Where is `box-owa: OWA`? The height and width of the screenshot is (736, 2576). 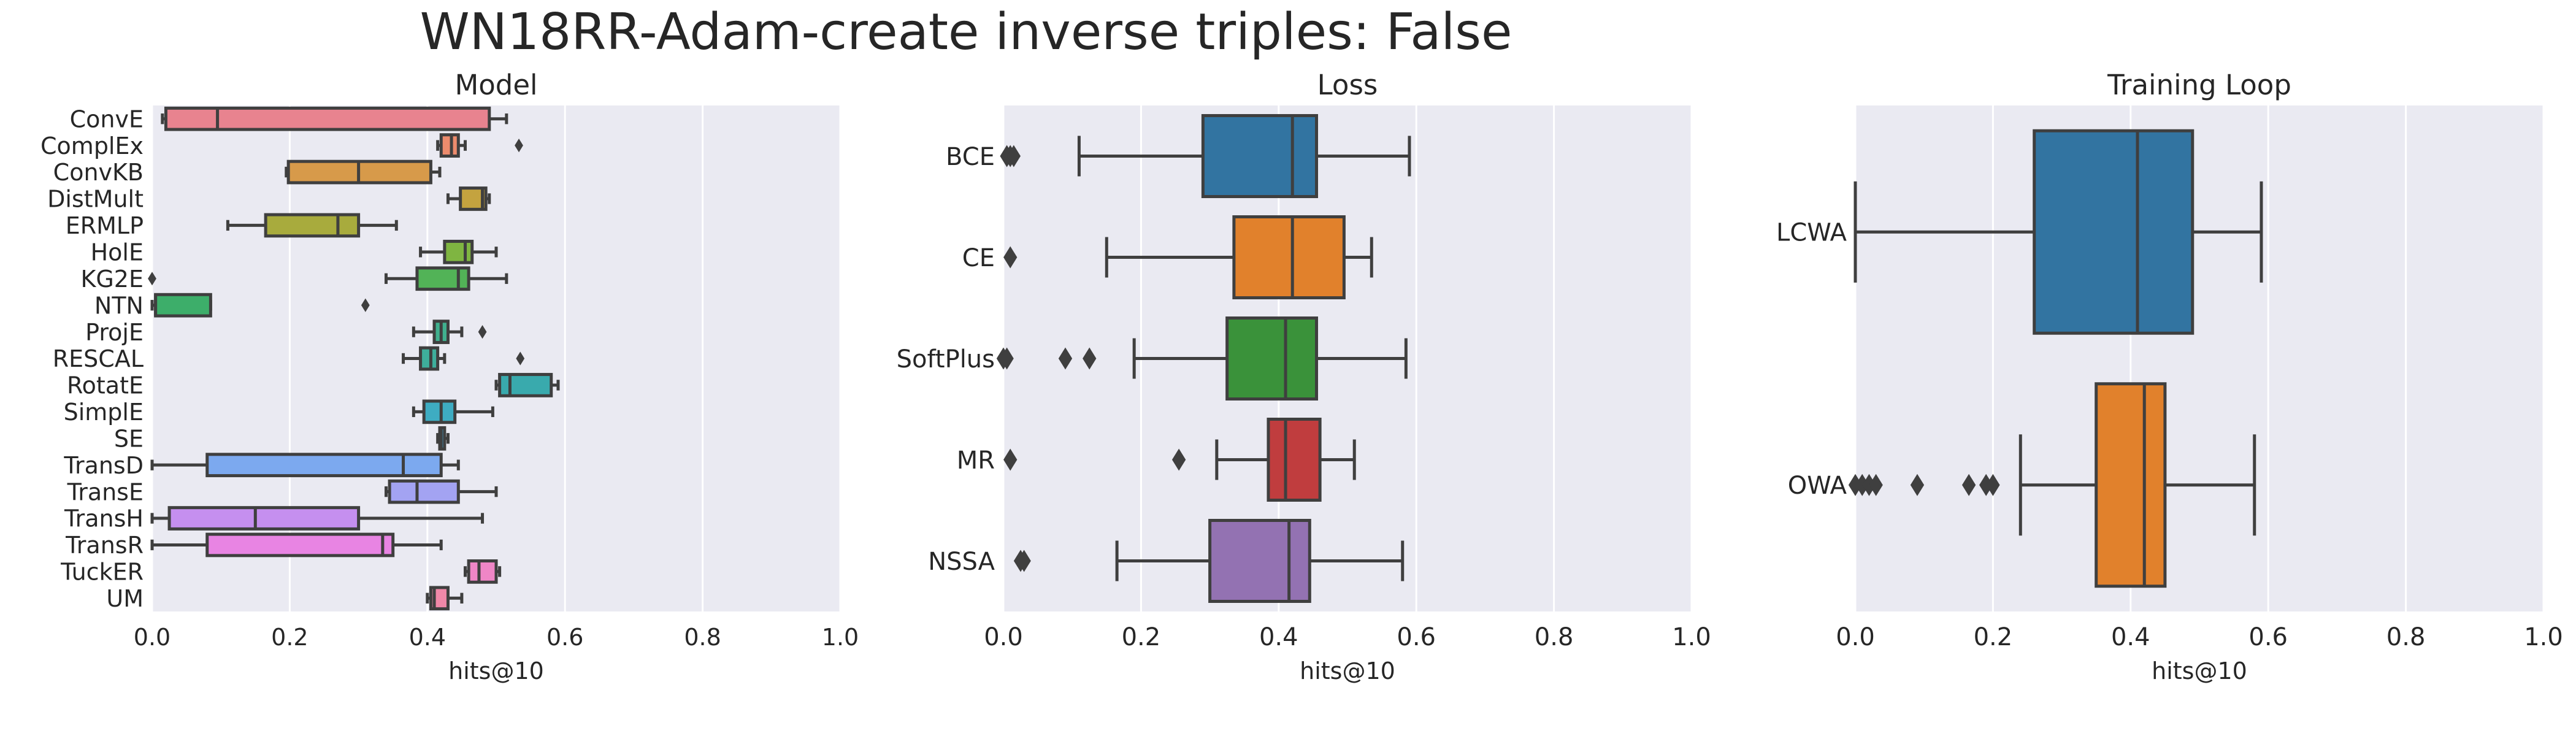 box-owa: OWA is located at coordinates (2022, 485).